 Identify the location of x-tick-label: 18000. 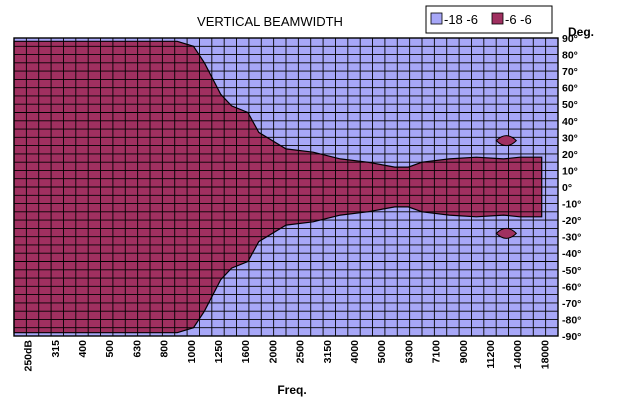
(545, 354).